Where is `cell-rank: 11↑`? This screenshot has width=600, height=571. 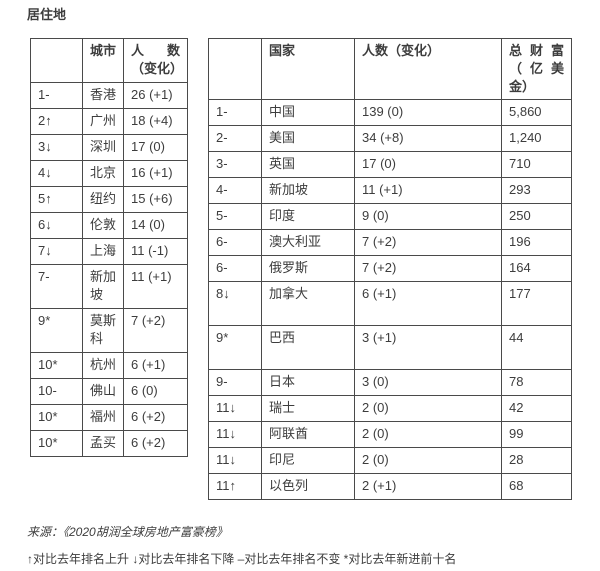
cell-rank: 11↑ is located at coordinates (235, 486).